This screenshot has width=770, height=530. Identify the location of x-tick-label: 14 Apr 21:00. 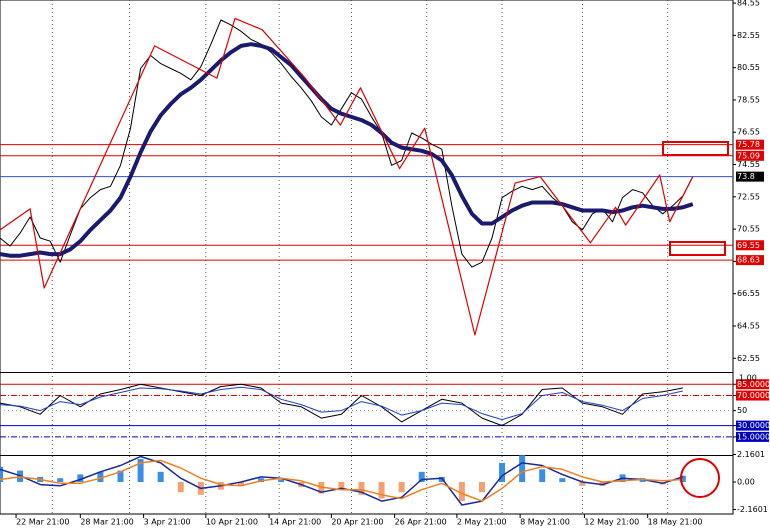
(295, 522).